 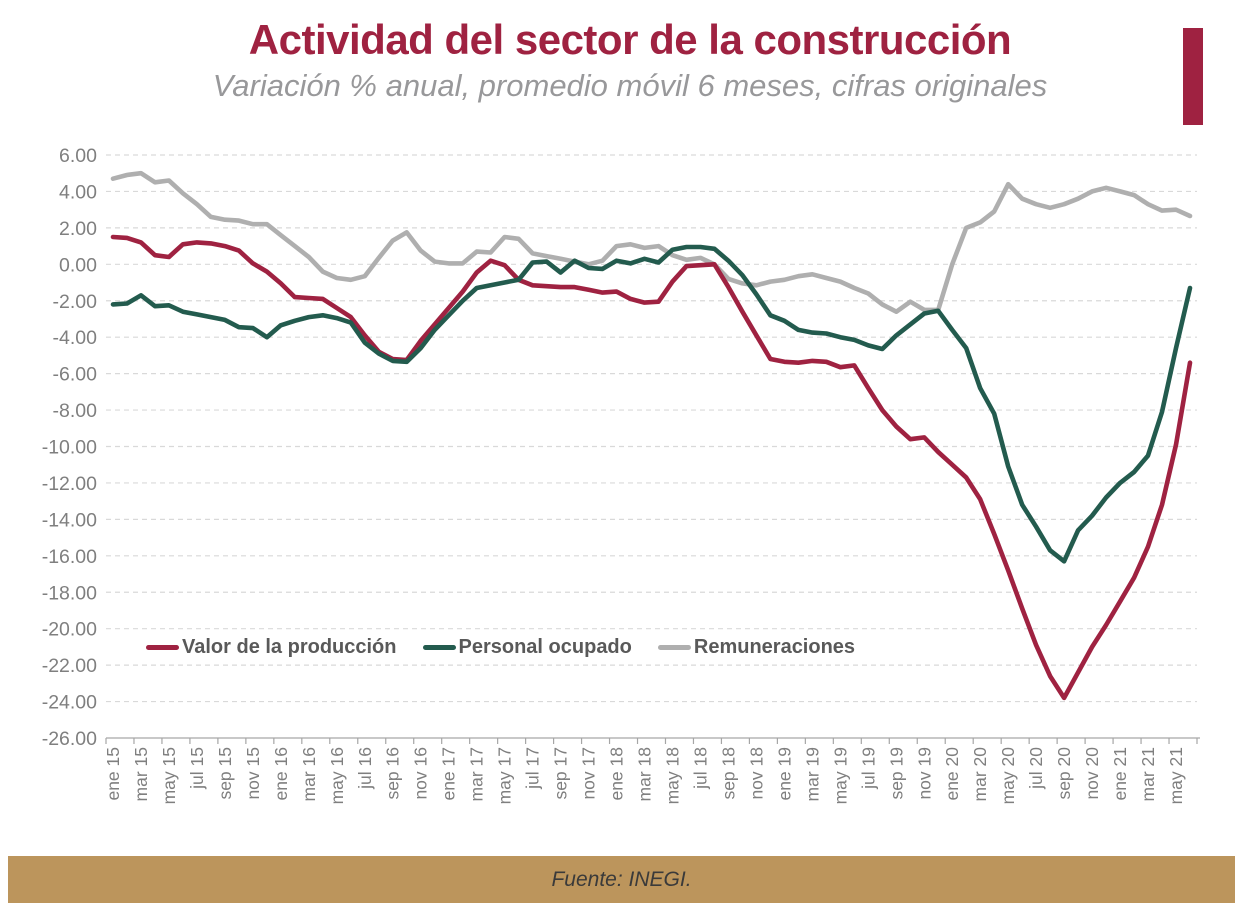 What do you see at coordinates (69, 484) in the screenshot?
I see `y-axis-label: -12.00` at bounding box center [69, 484].